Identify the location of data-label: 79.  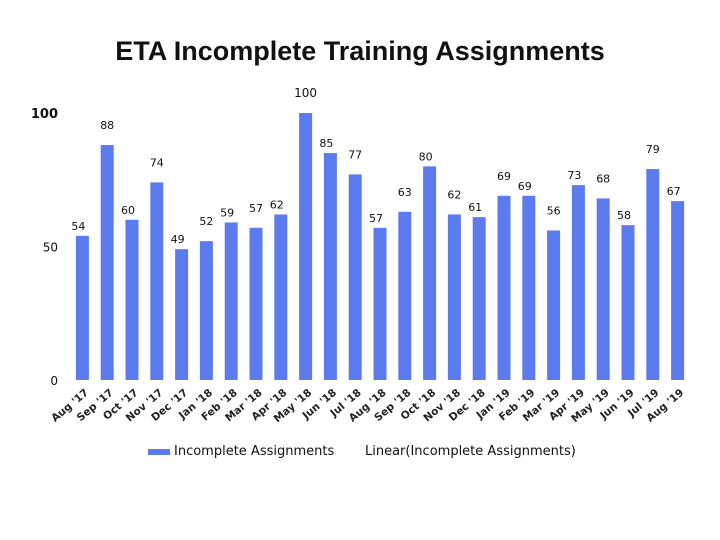
(653, 149).